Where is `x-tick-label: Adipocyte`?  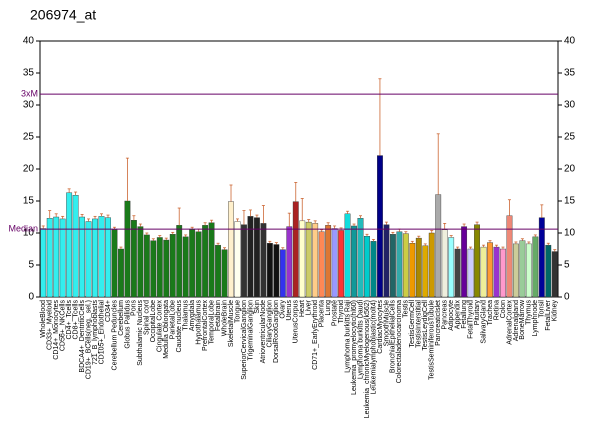 x-tick-label: Adipocyte is located at coordinates (451, 315).